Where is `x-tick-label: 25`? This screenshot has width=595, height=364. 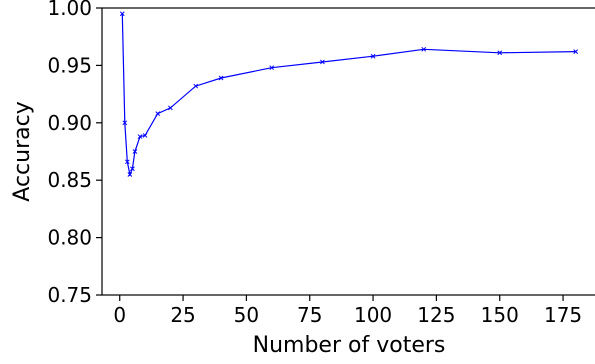 x-tick-label: 25 is located at coordinates (182, 315).